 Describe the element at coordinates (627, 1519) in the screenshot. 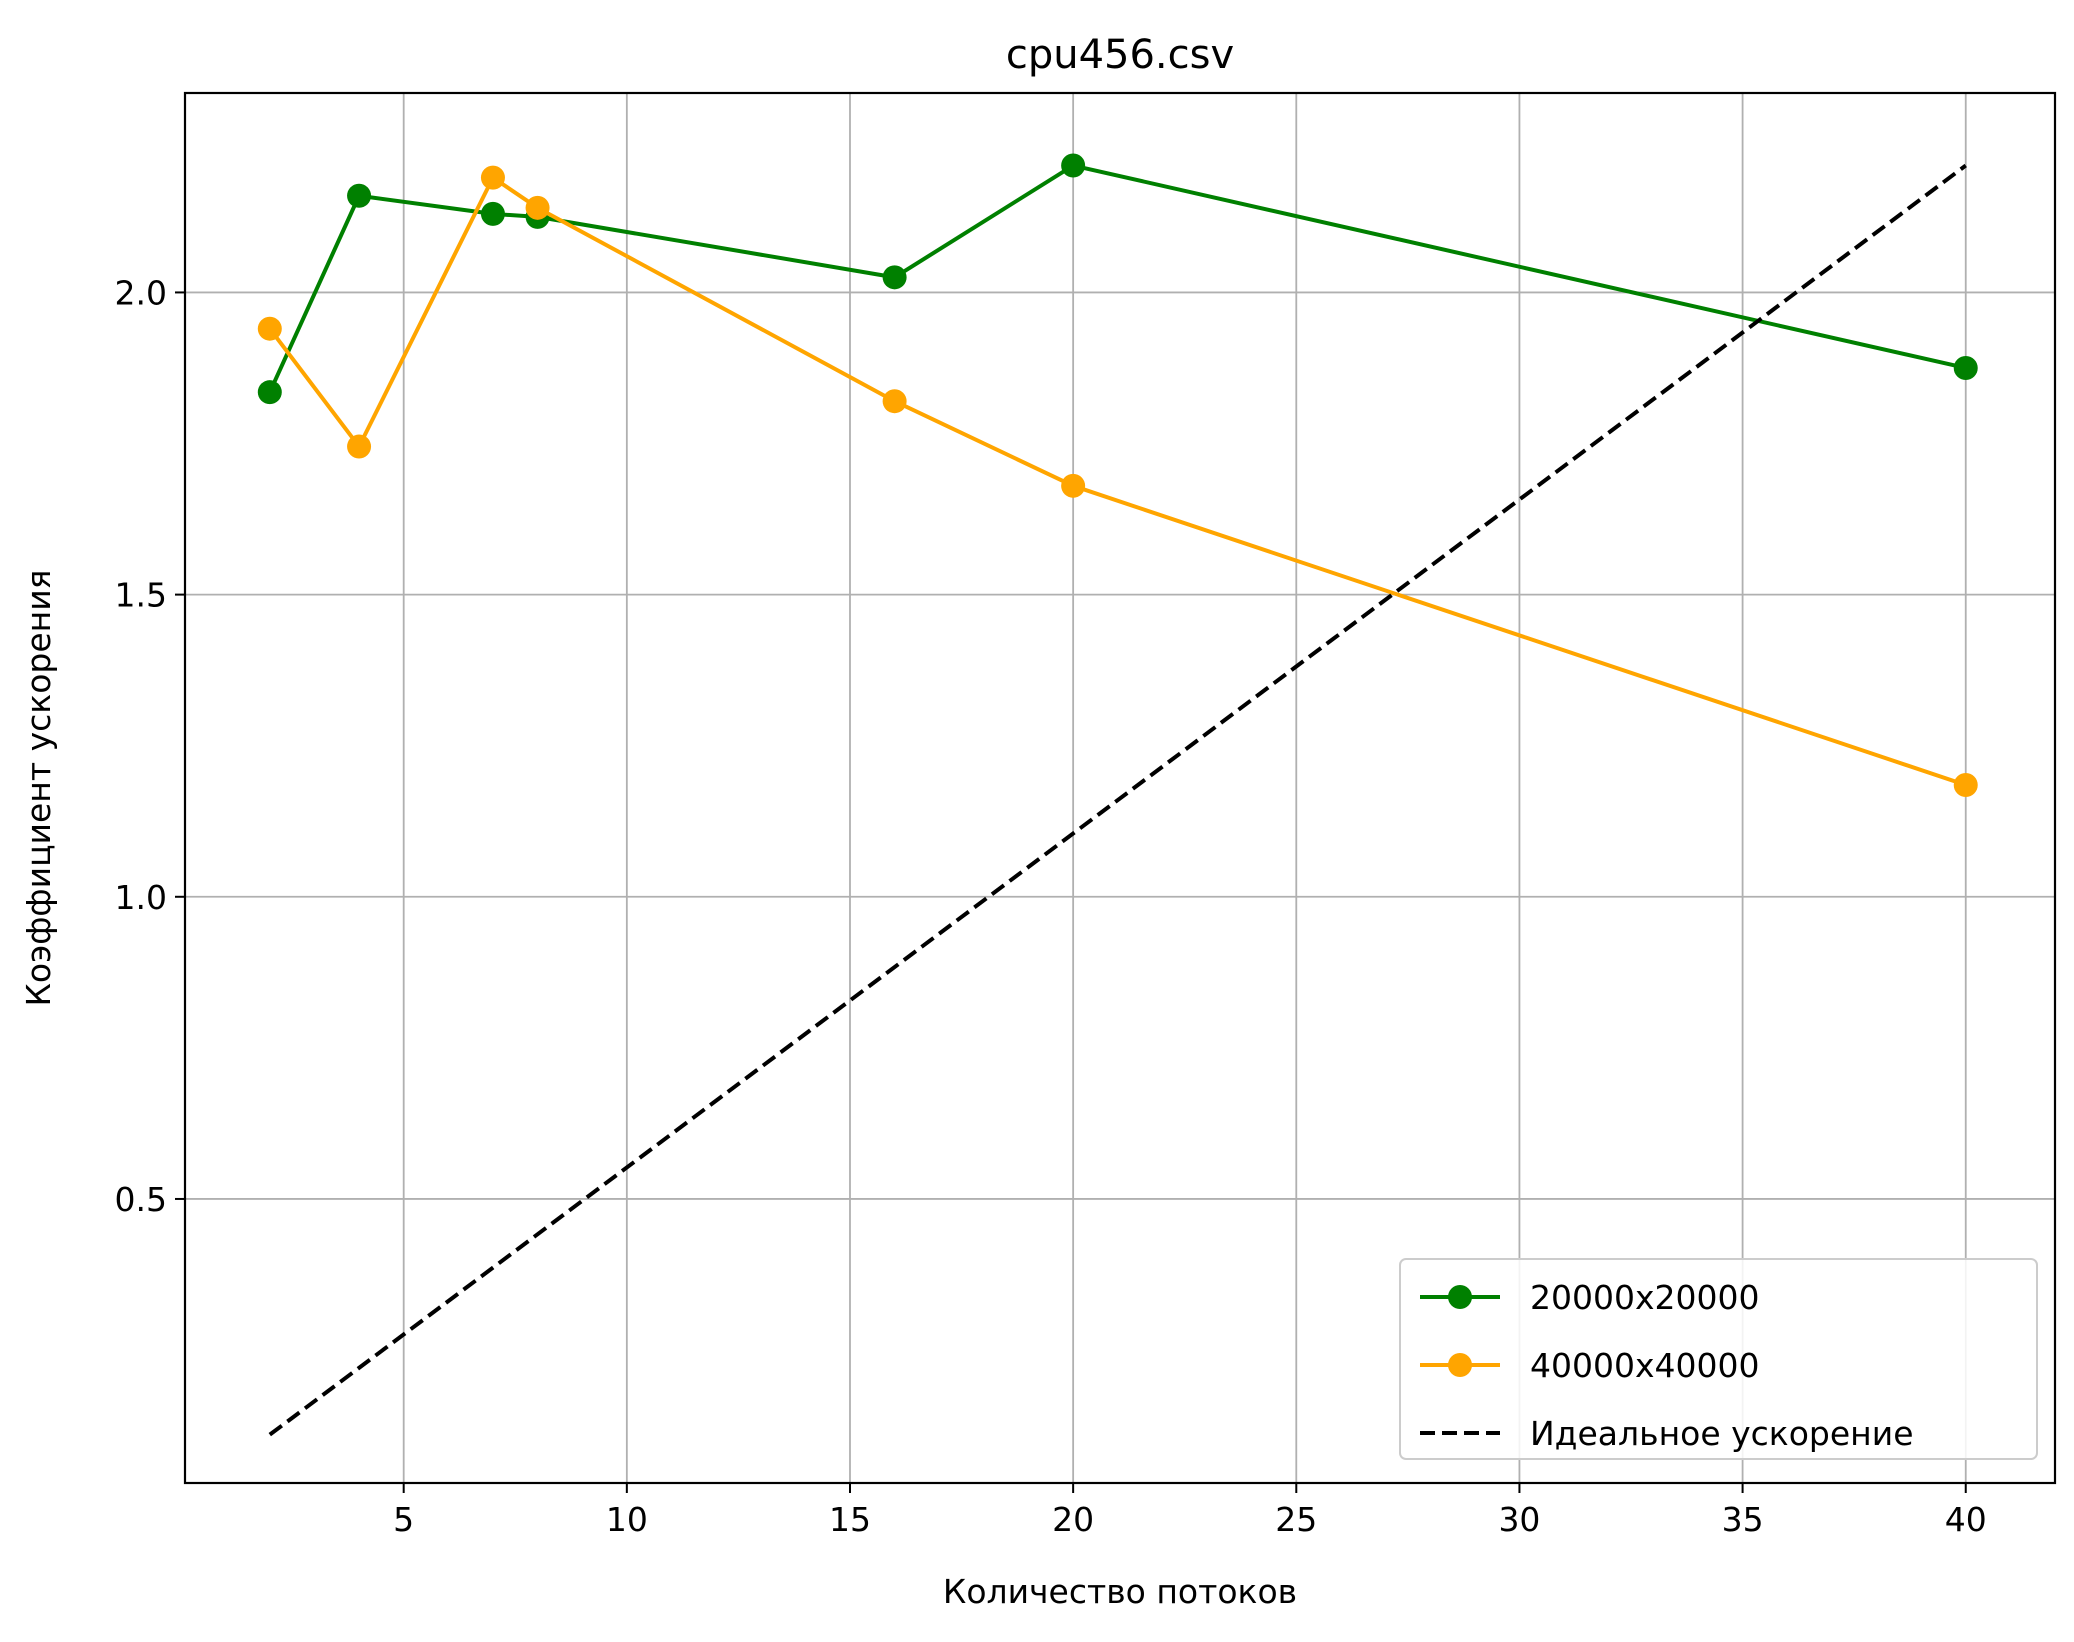

I see `x-tick-label: 10` at that location.